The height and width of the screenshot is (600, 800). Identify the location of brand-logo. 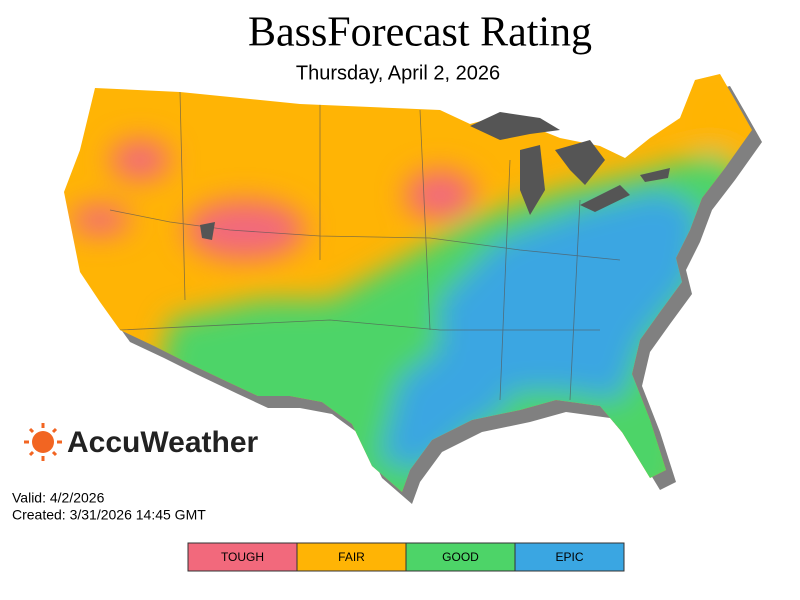
(43, 442).